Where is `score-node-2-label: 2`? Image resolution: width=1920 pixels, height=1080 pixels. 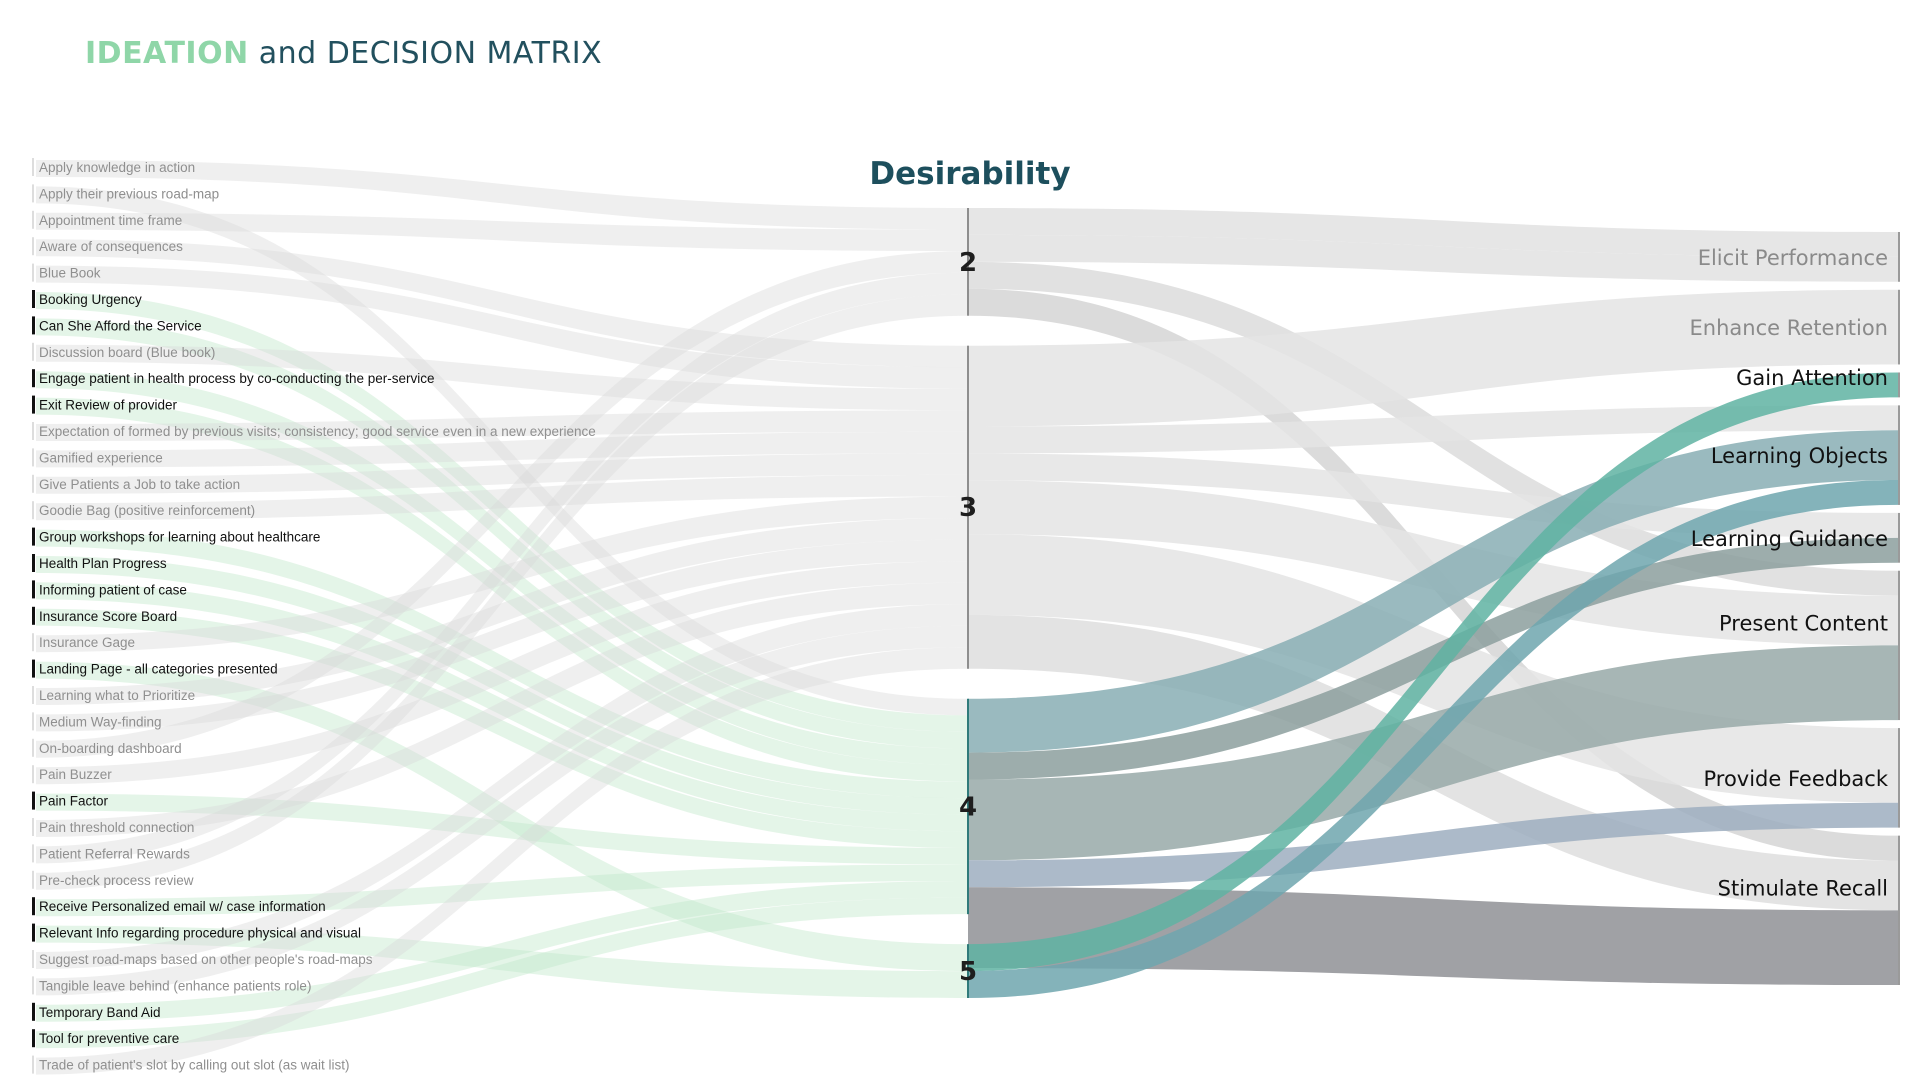
score-node-2-label: 2 is located at coordinates (968, 263).